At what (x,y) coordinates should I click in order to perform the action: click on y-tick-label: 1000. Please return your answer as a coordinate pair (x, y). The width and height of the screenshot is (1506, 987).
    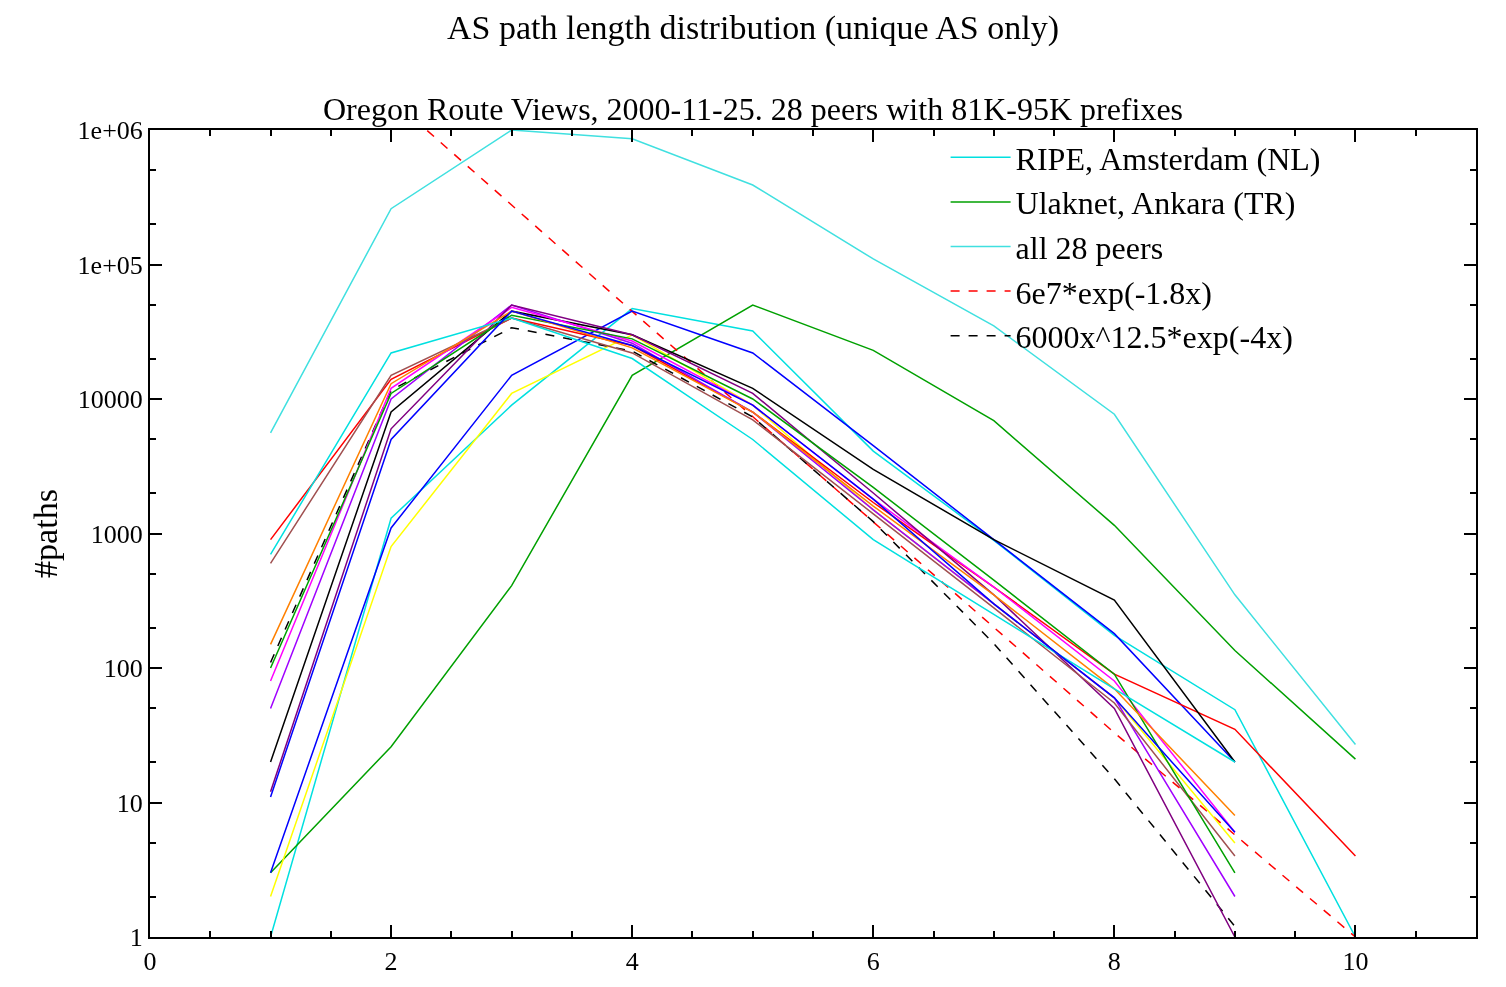
    Looking at the image, I should click on (116, 534).